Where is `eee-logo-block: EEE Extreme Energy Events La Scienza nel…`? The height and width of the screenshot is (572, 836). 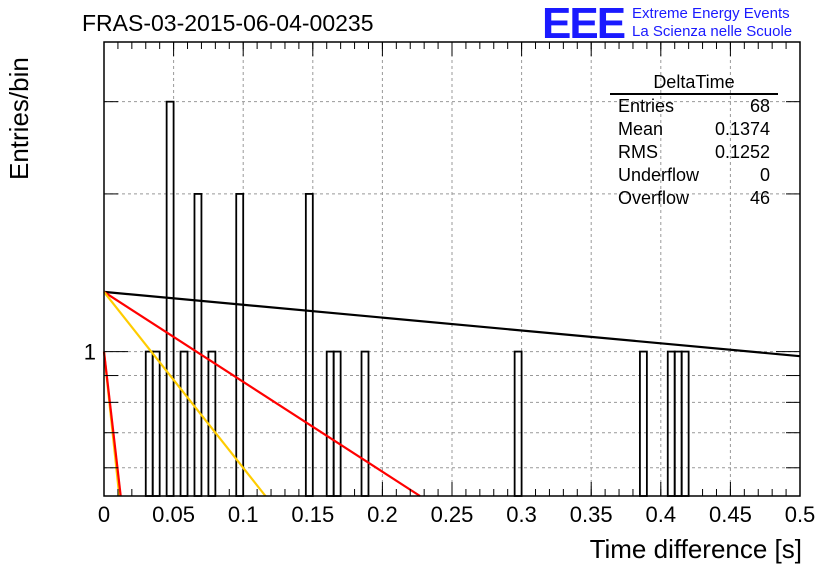 eee-logo-block: EEE Extreme Energy Events La Scienza nel… is located at coordinates (667, 24).